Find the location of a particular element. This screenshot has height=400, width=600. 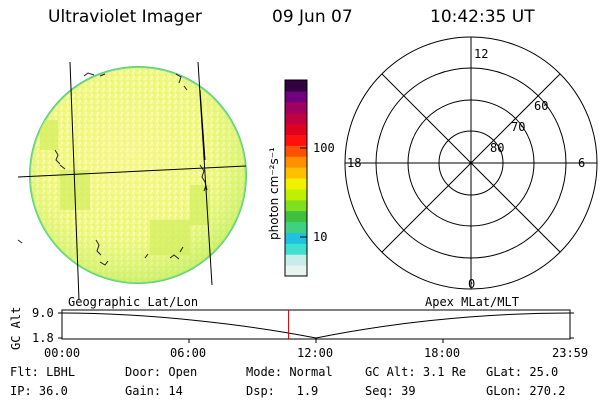

alt-xtick-0000: 00:00 is located at coordinates (62, 353).